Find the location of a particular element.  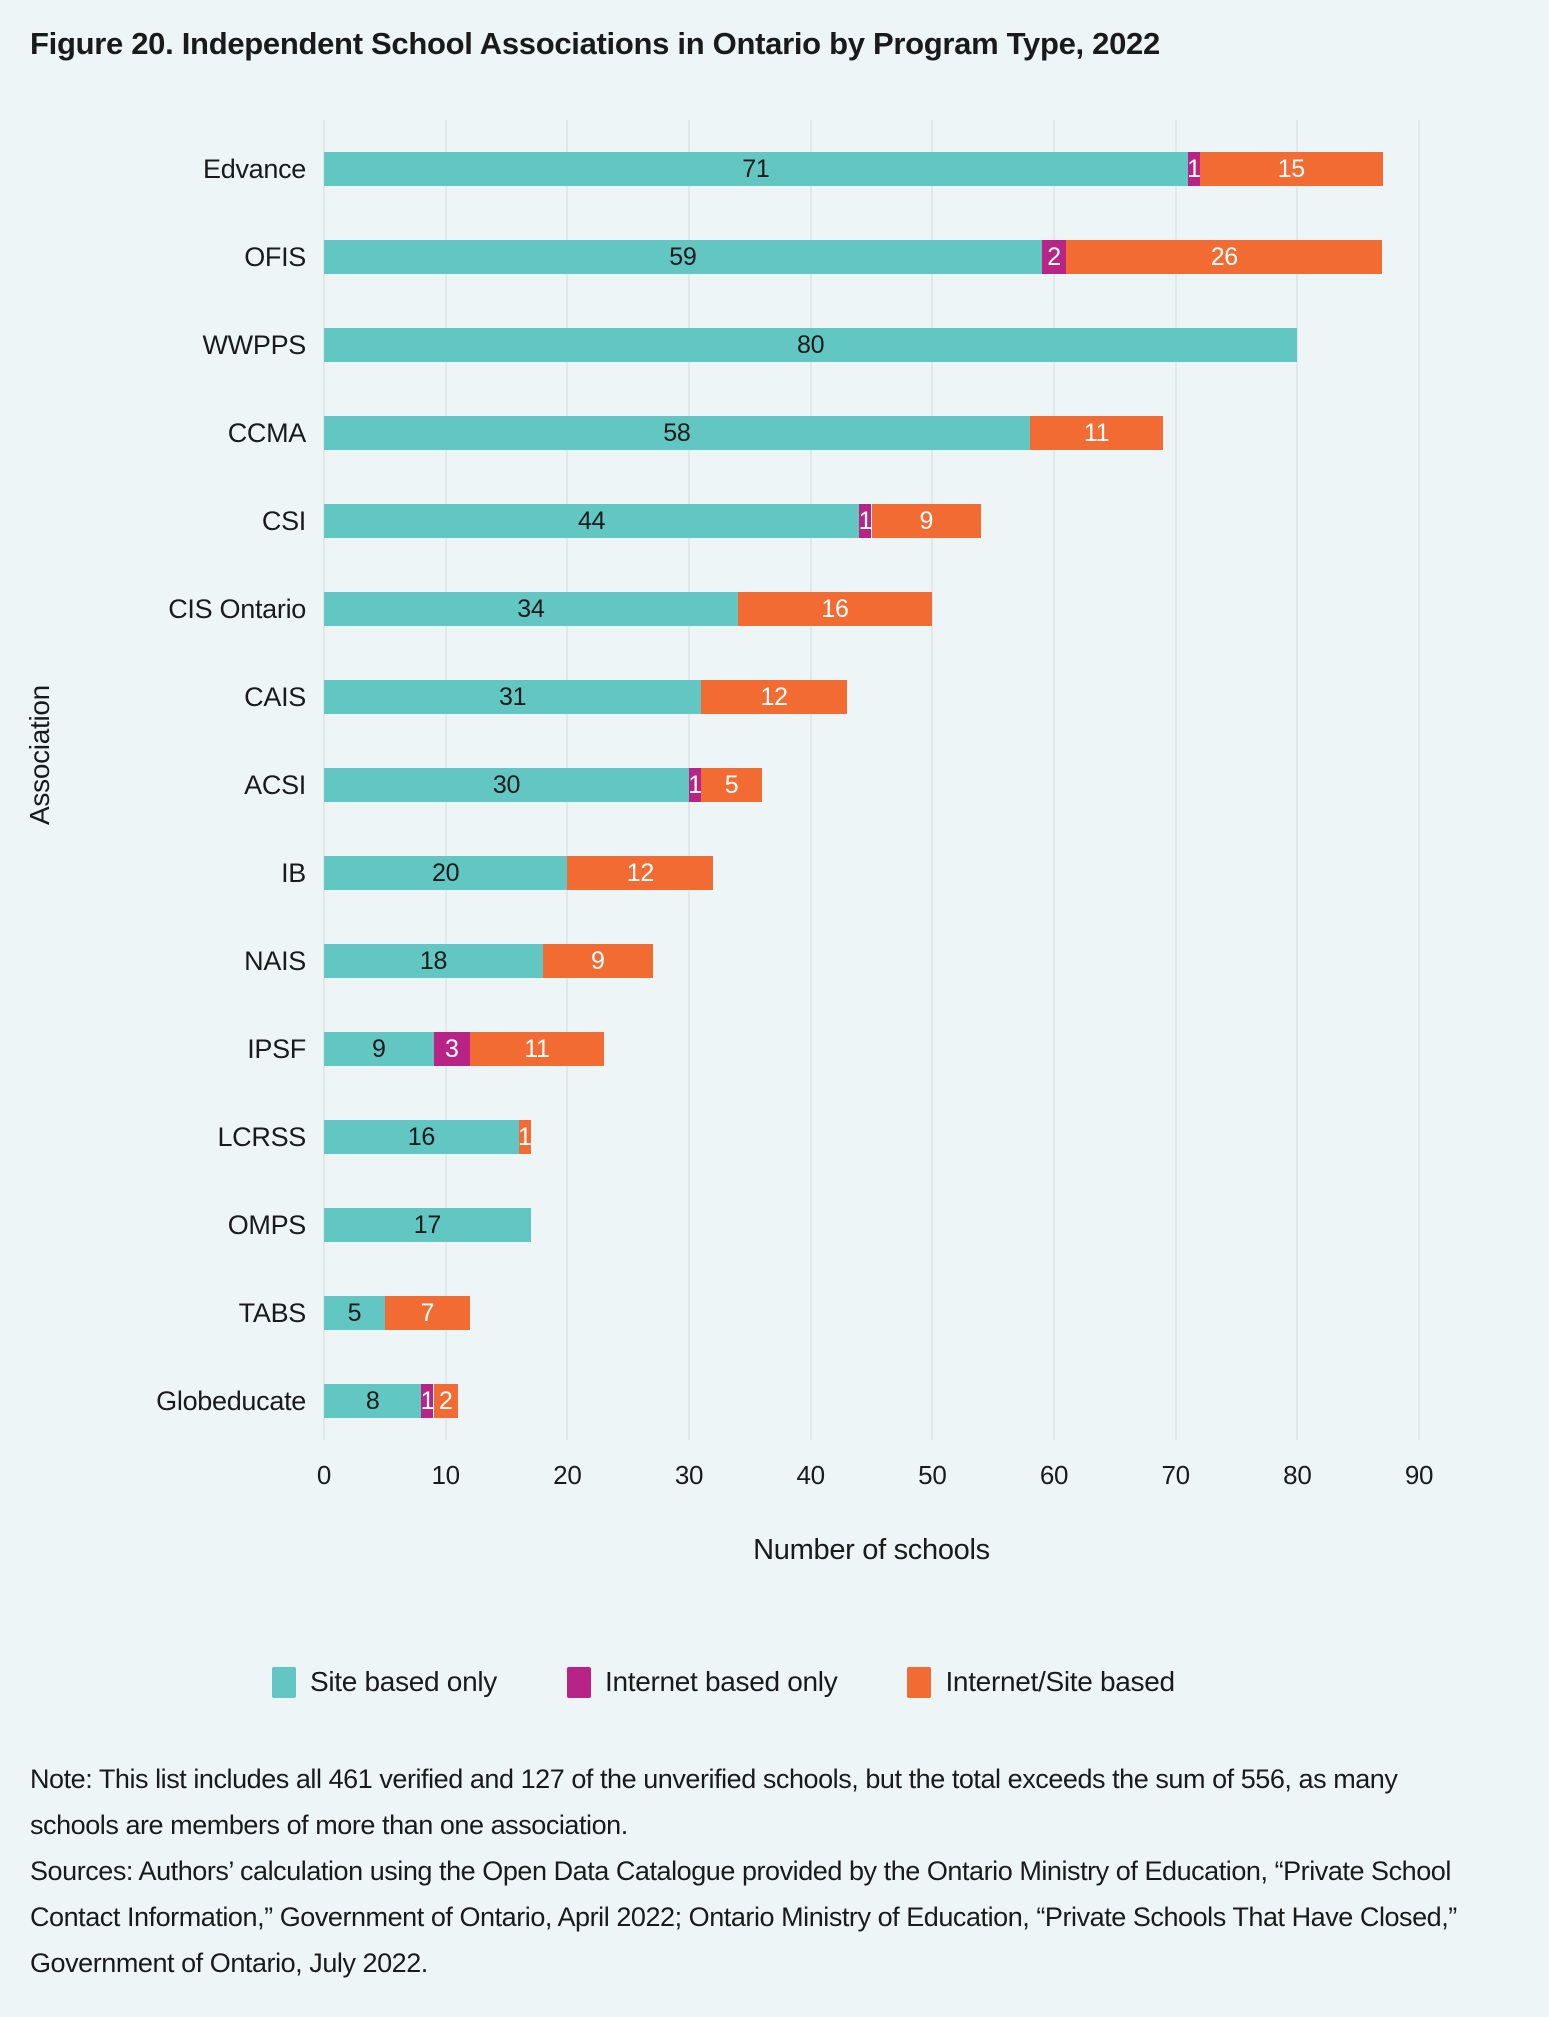

category-label: Globeducate is located at coordinates (231, 1401).